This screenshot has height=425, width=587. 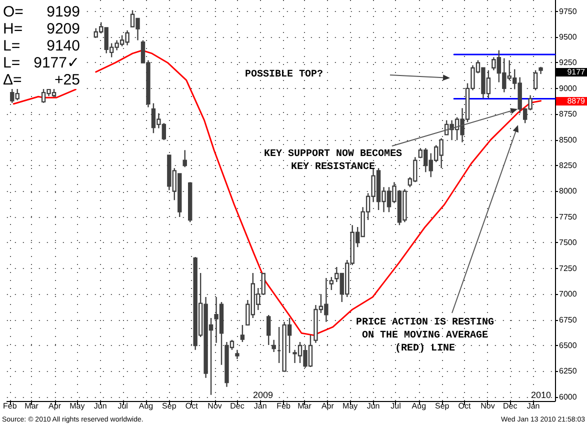 What do you see at coordinates (541, 395) in the screenshot?
I see `annotation: 2010` at bounding box center [541, 395].